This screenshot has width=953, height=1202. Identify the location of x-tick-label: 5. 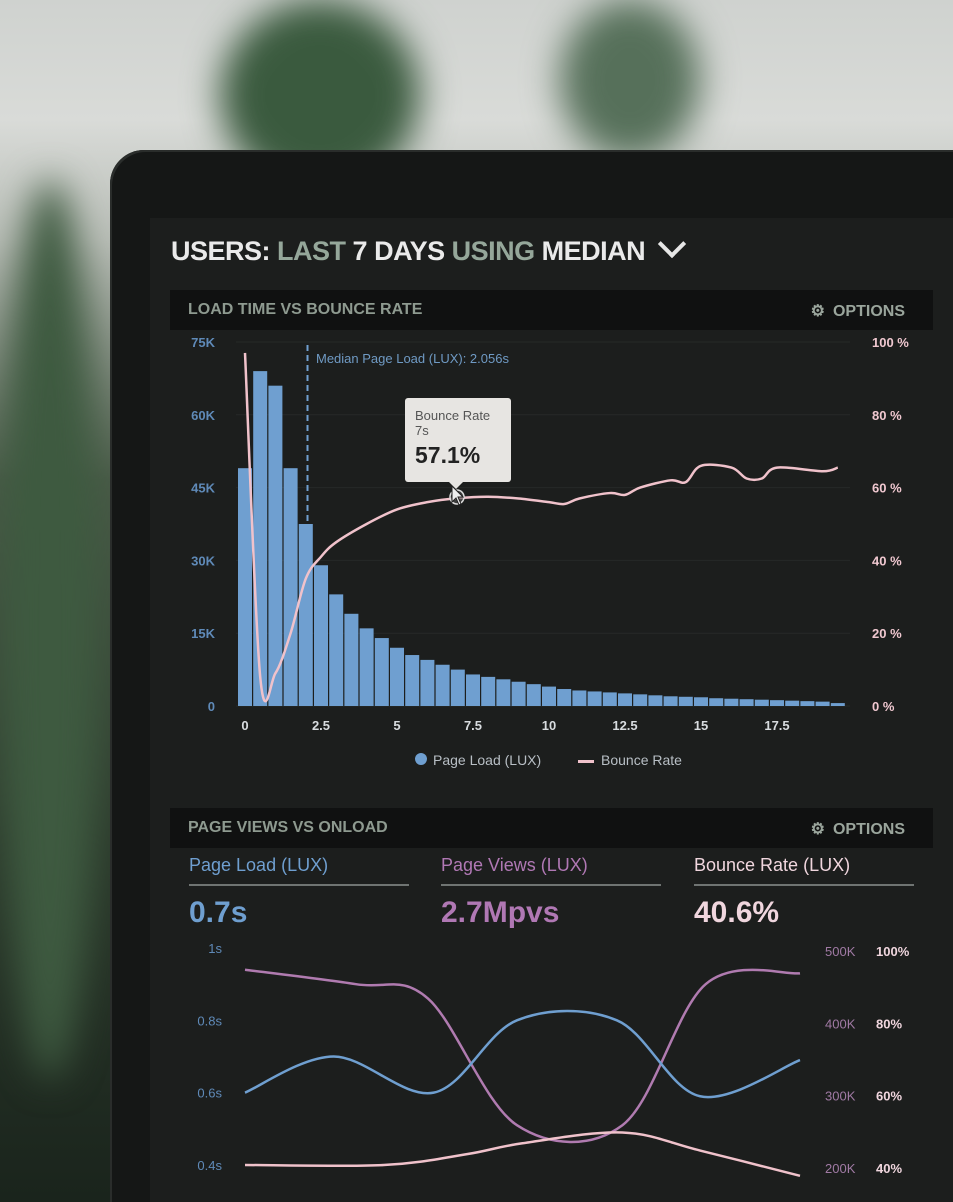
(396, 725).